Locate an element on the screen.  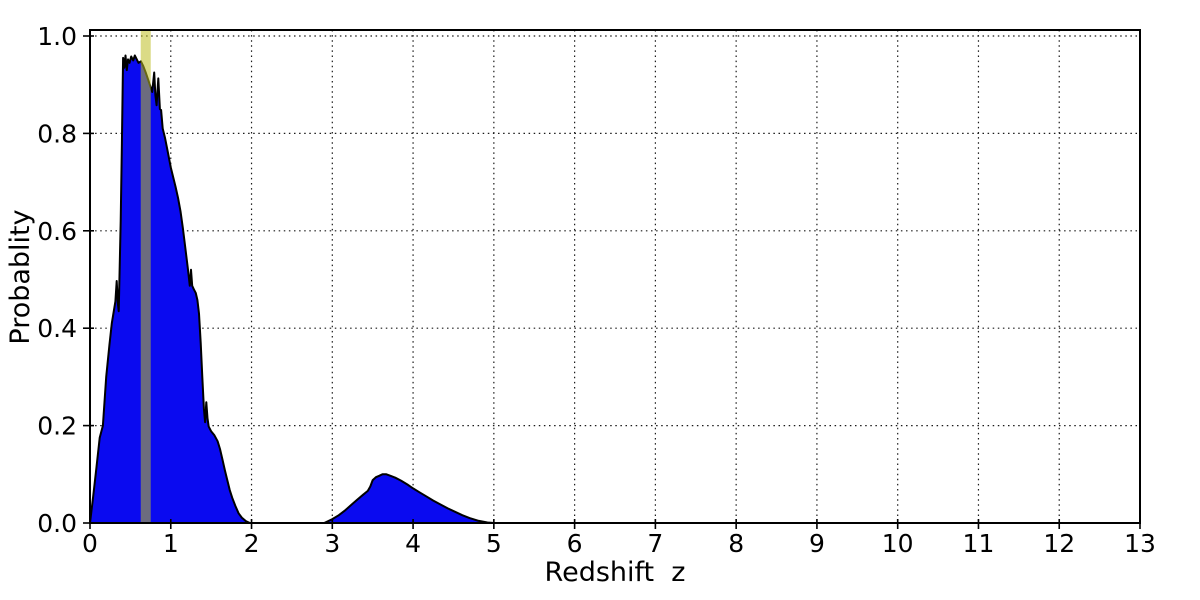
x-tick-label-8: 8 is located at coordinates (736, 543).